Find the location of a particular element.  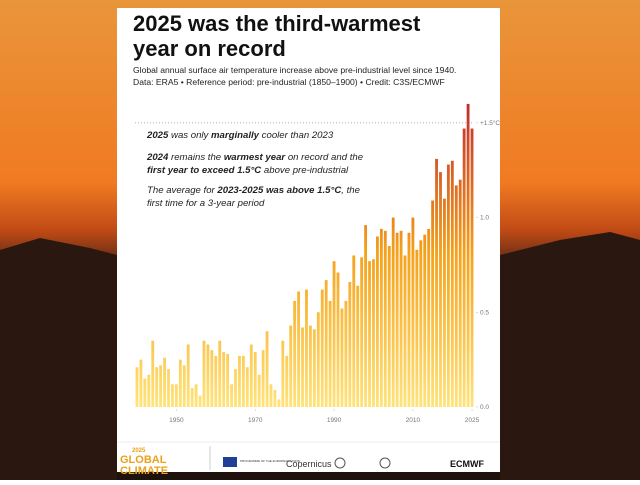

annotation-segment: was only is located at coordinates (189, 135).